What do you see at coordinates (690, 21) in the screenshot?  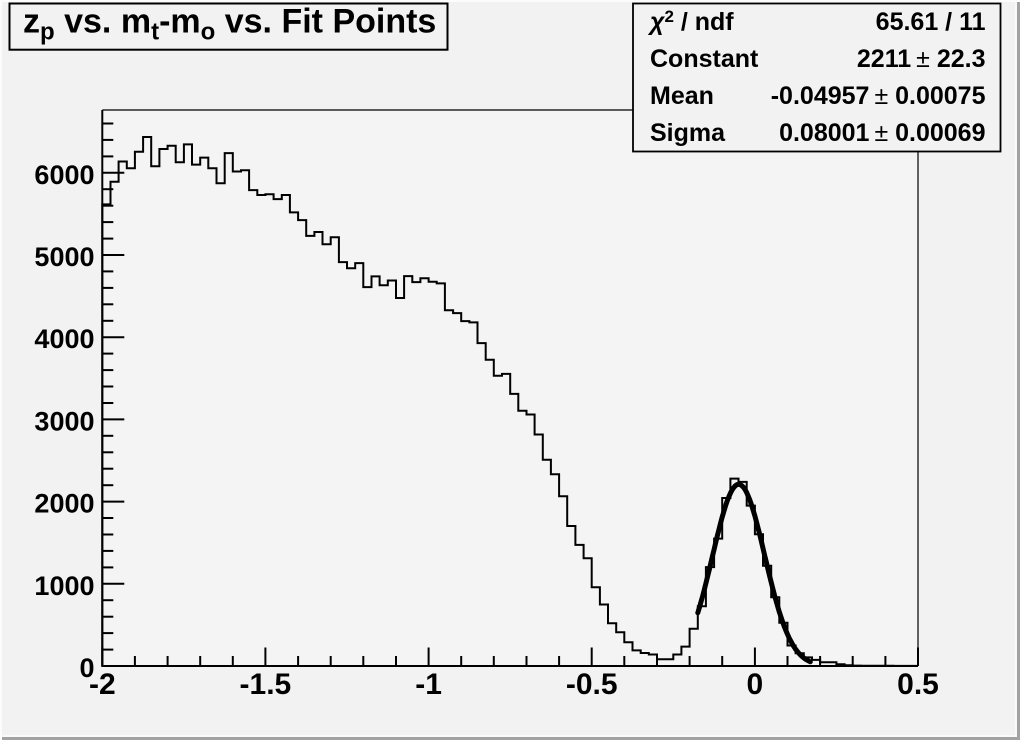 I see `svg-text: χ2 / ndf` at bounding box center [690, 21].